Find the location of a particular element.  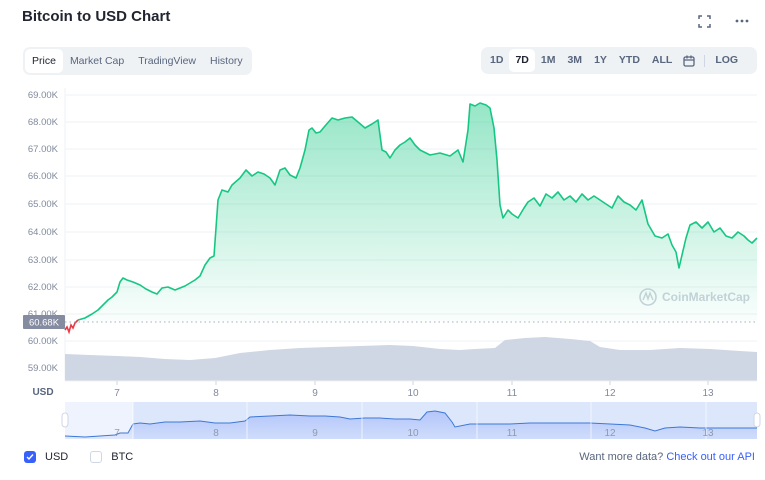

range-all: ALL is located at coordinates (662, 60).